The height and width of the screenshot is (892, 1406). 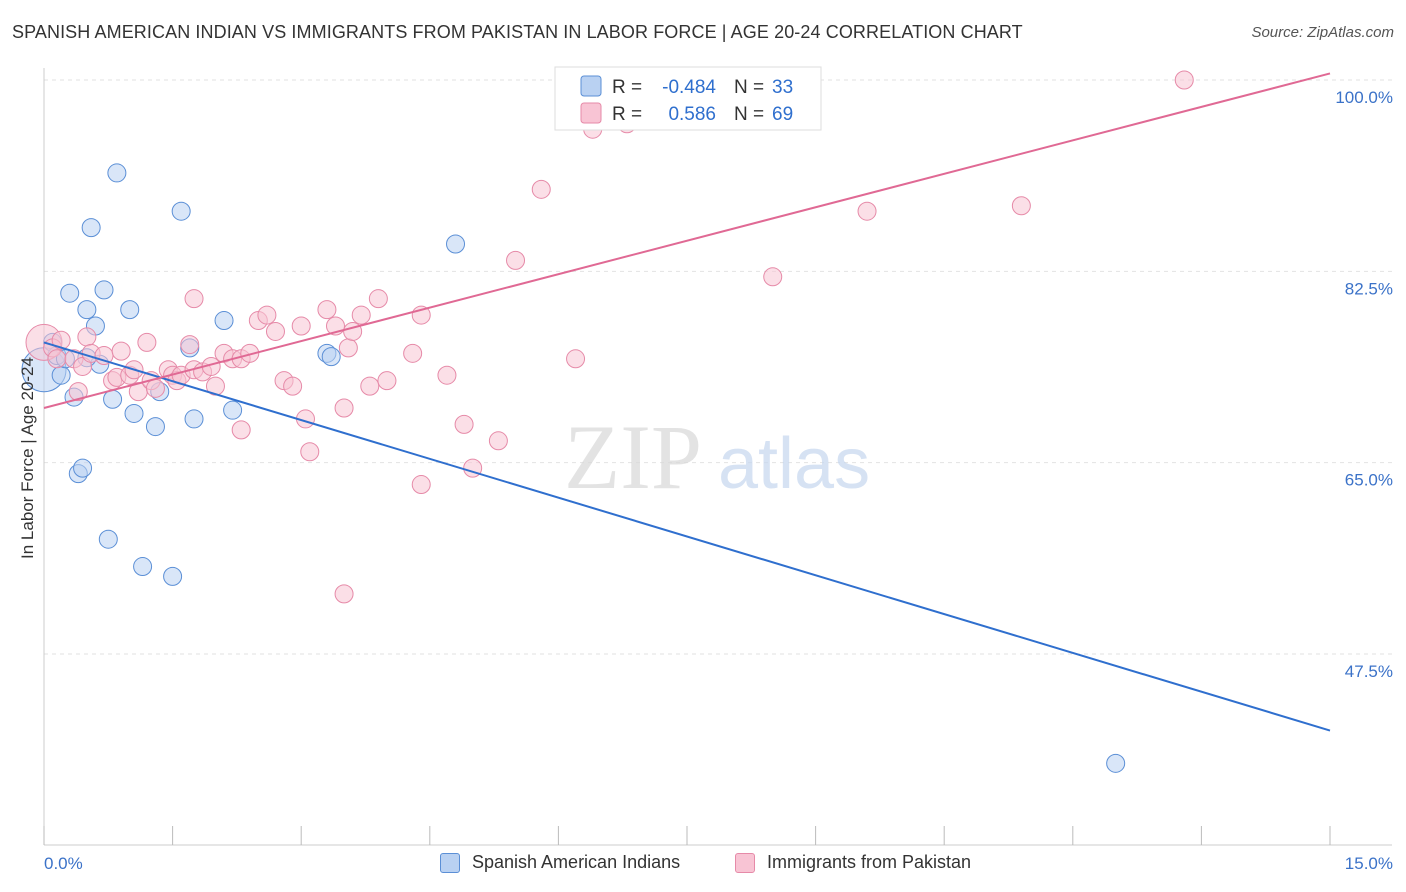 What do you see at coordinates (63, 863) in the screenshot?
I see `x-tick-label-0: 0.0%` at bounding box center [63, 863].